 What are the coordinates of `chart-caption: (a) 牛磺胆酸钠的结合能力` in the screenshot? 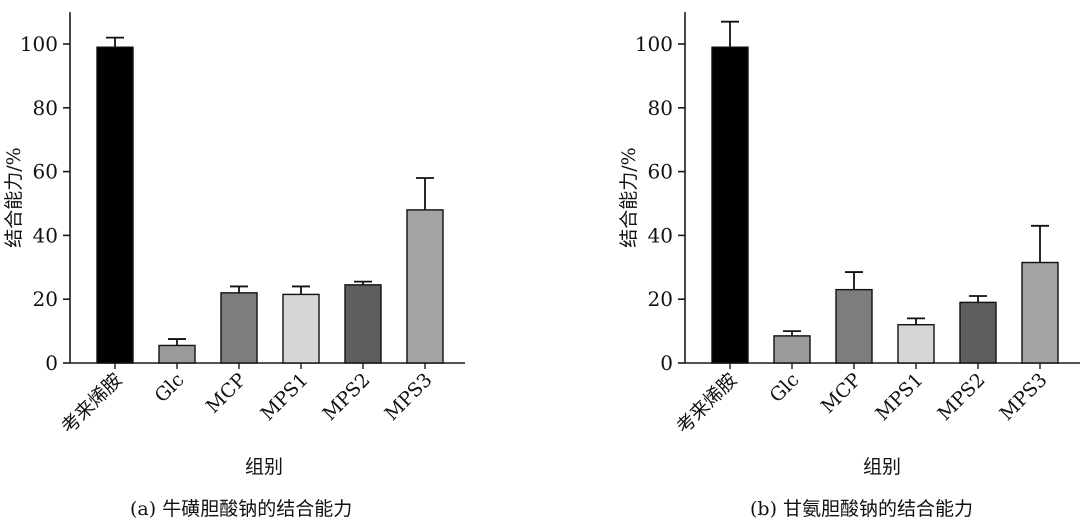 It's located at (241, 509).